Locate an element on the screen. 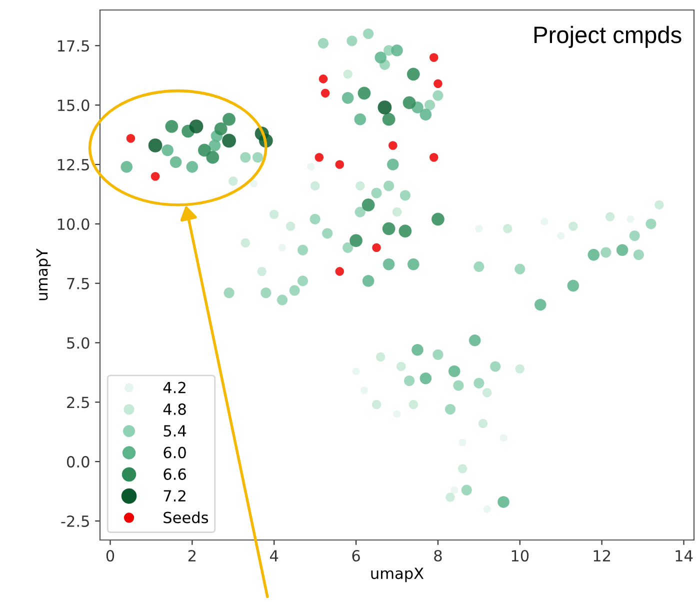 The width and height of the screenshot is (698, 602). y-tick-label: 17.5 is located at coordinates (73, 46).